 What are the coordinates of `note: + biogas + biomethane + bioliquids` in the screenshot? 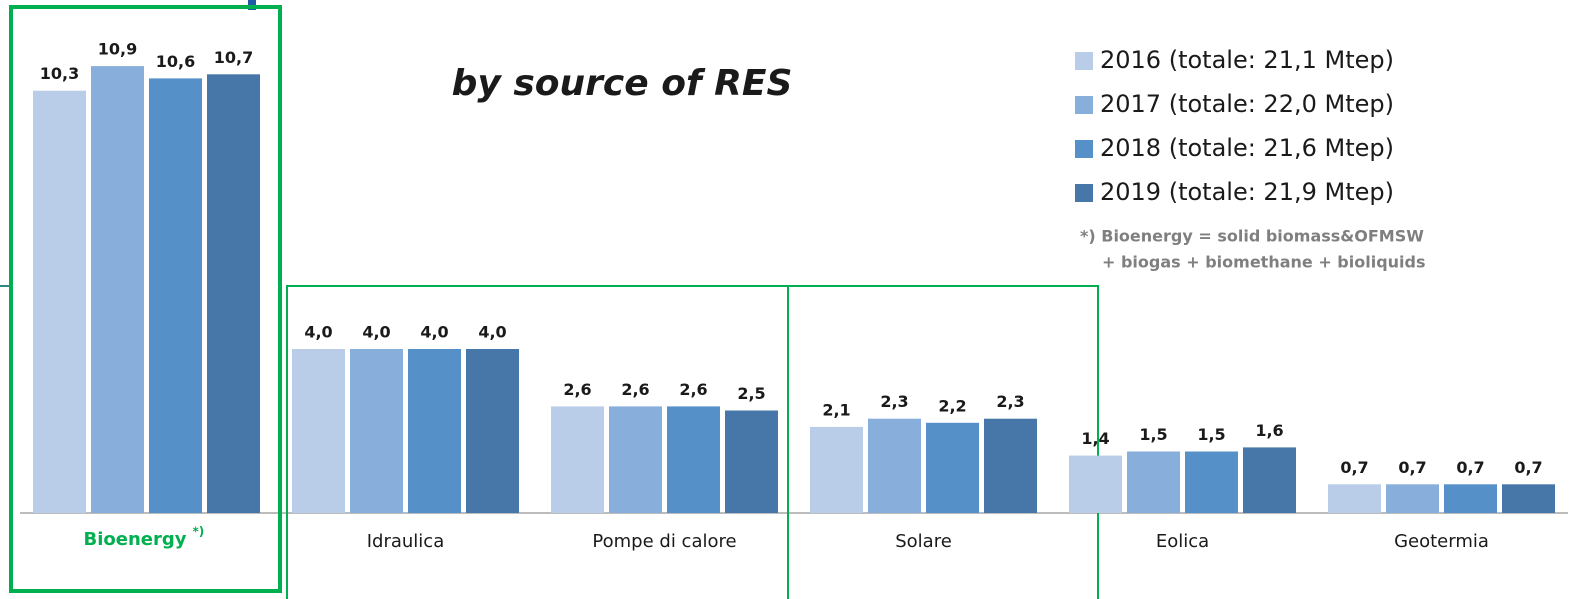 It's located at (1264, 262).